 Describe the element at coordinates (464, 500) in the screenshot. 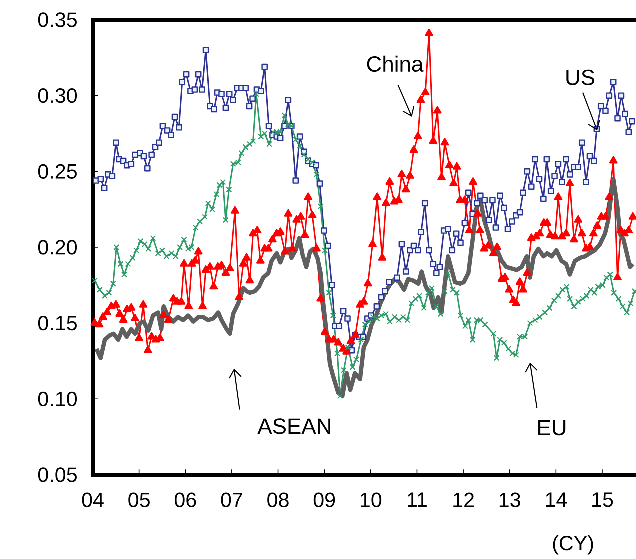

I see `x-tick-label: 12` at that location.